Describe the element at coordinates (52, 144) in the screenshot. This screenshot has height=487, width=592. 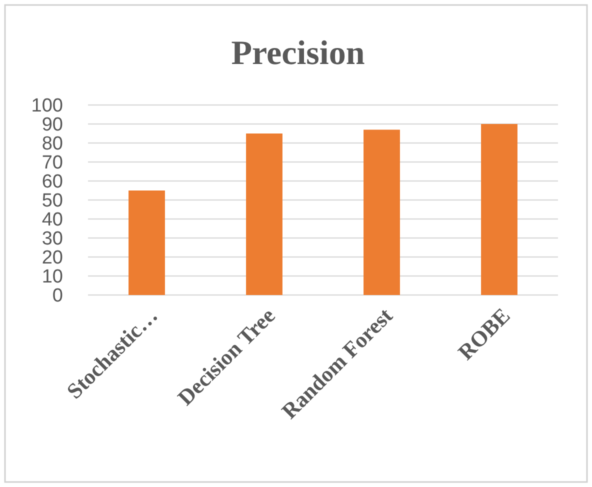
I see `y-tick-label: 80` at that location.